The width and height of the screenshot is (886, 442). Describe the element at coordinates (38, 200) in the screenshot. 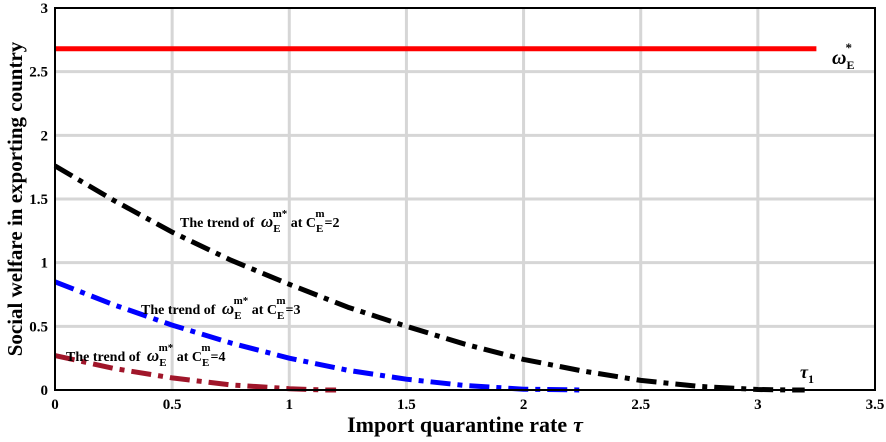

I see `y-tick-label: 1.5` at that location.